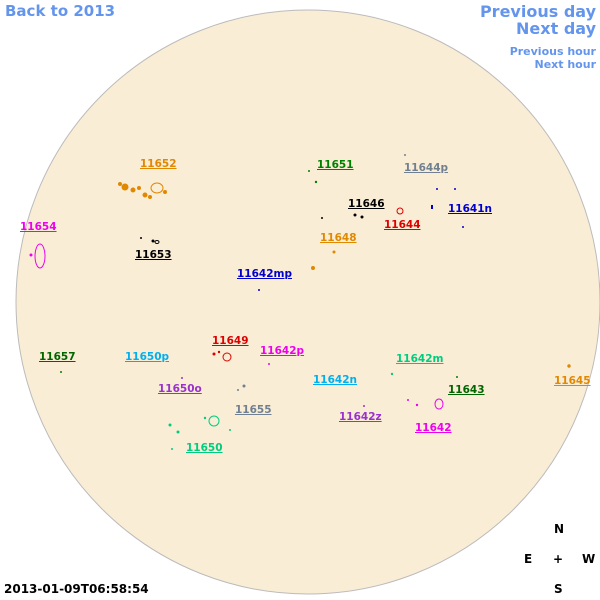 This screenshot has width=600, height=600. What do you see at coordinates (565, 64) in the screenshot?
I see `next-hour-link: Next hour` at bounding box center [565, 64].